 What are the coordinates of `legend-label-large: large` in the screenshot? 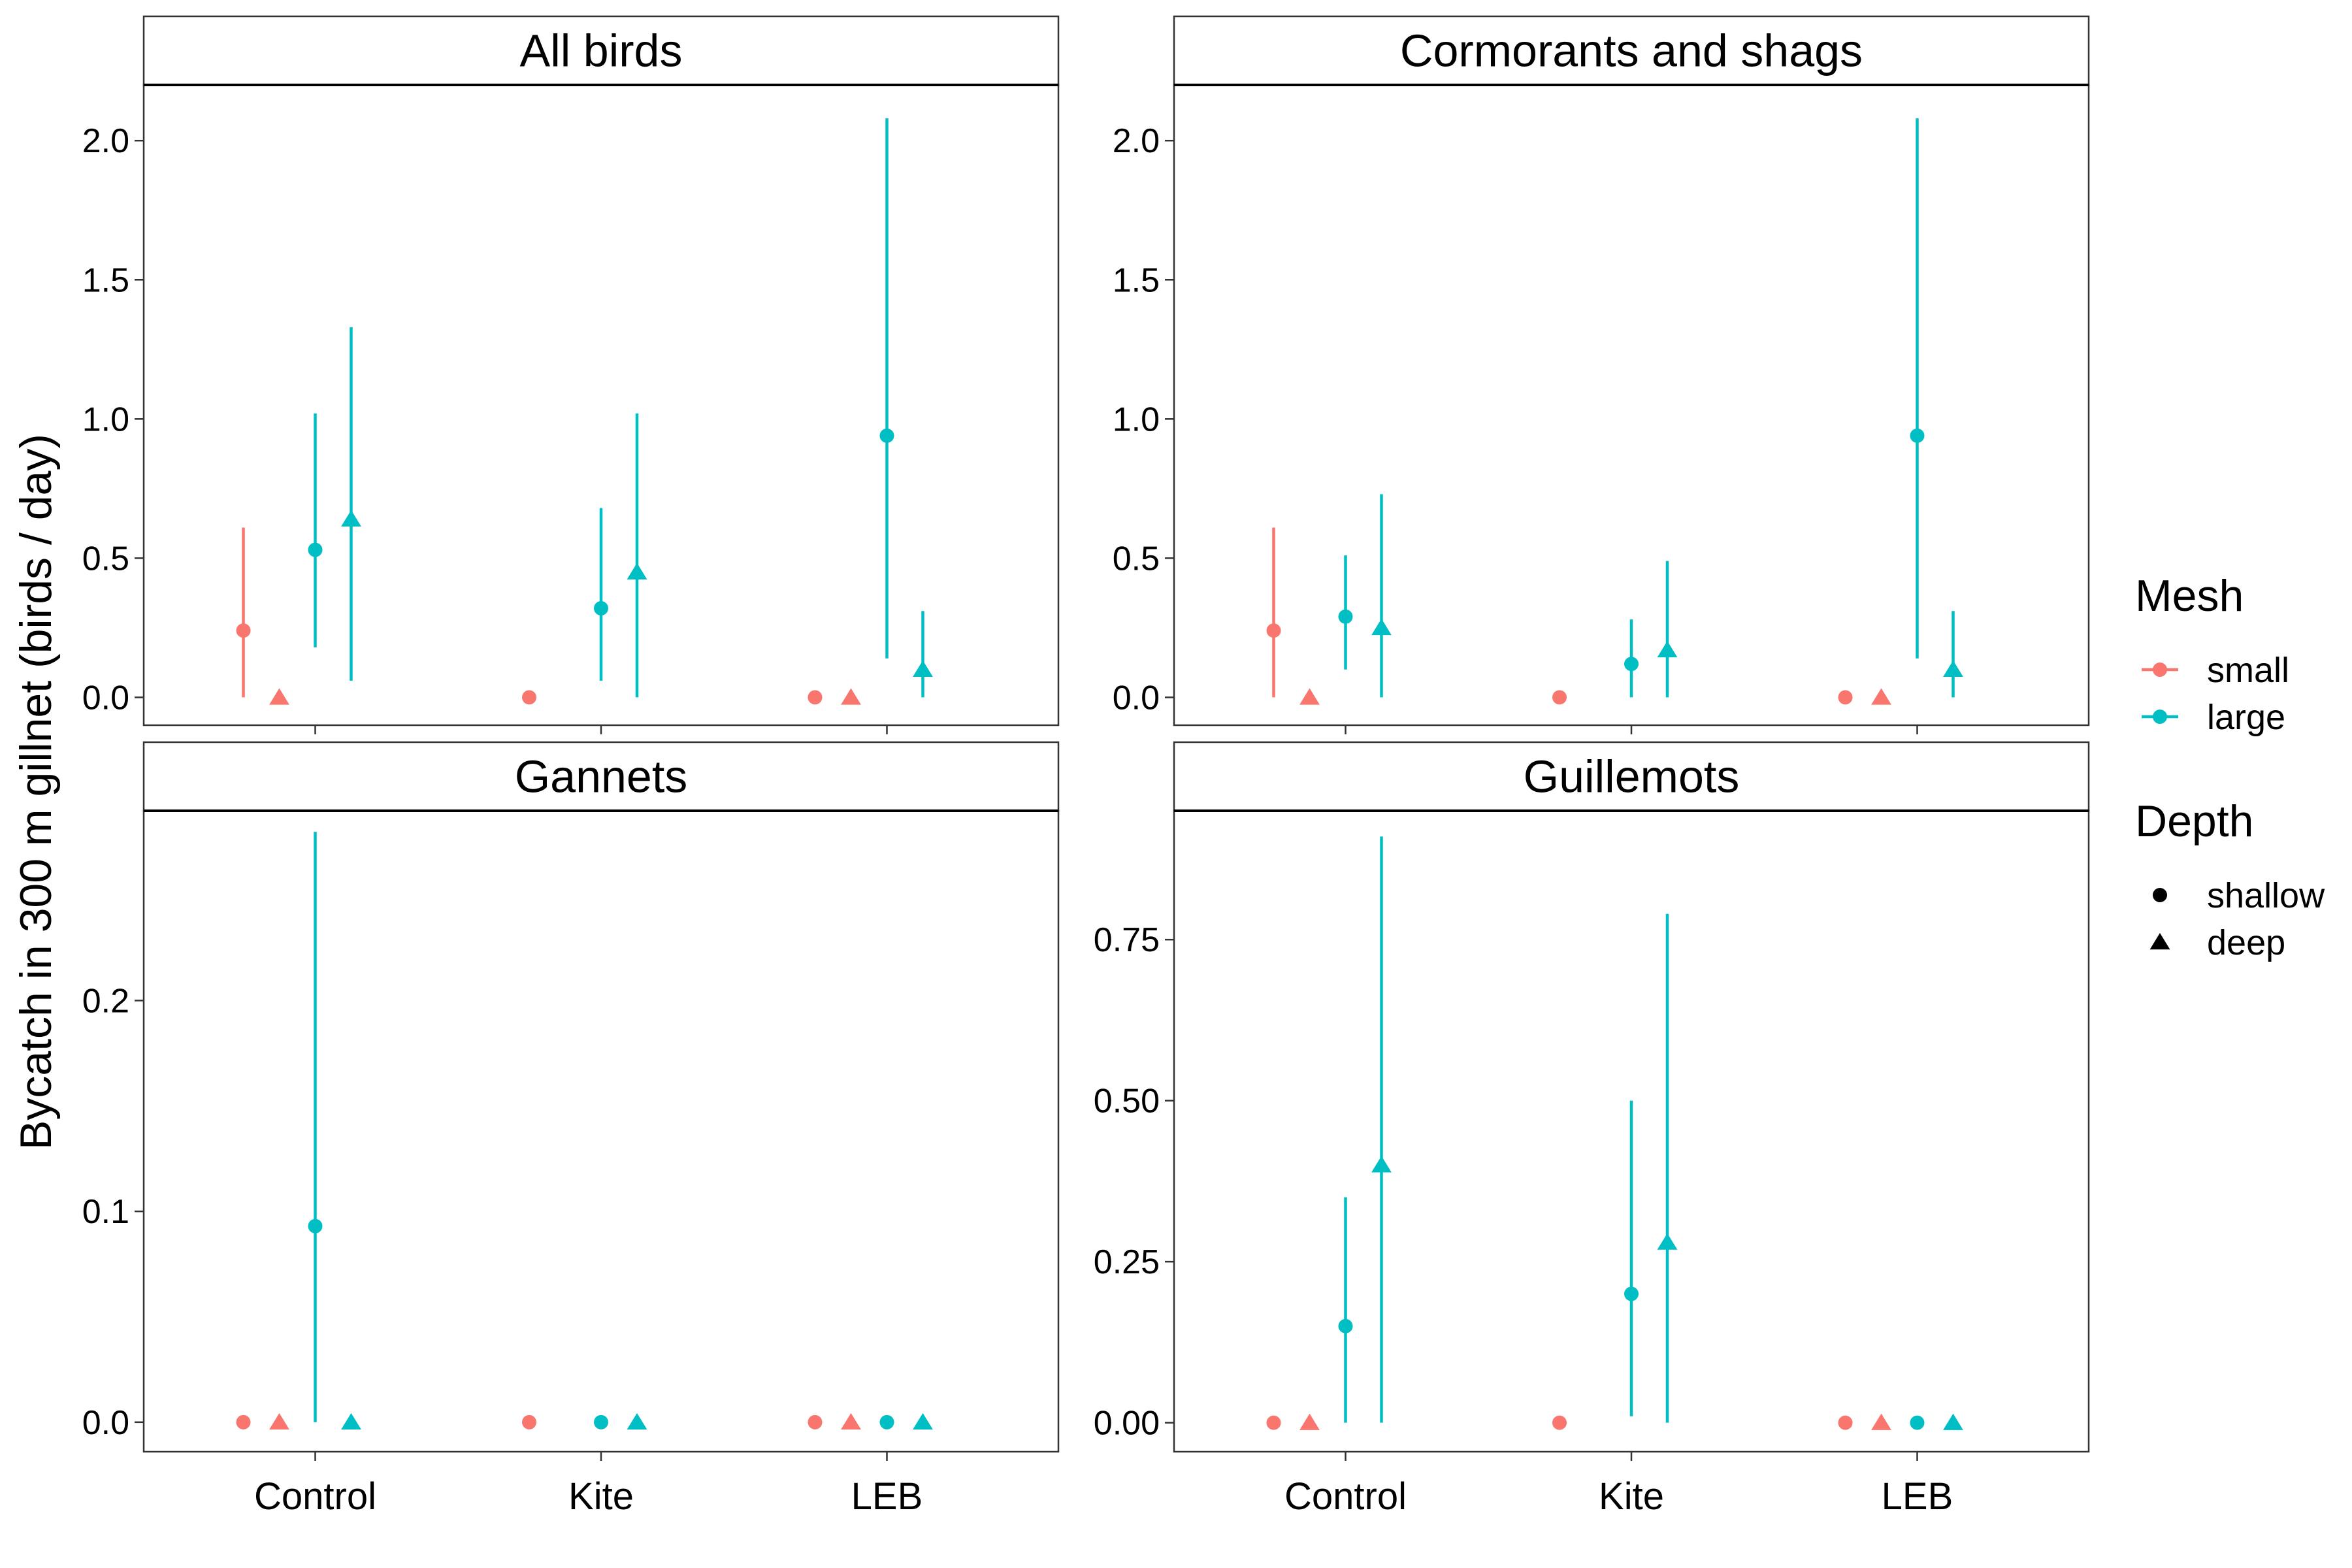 It's located at (2246, 717).